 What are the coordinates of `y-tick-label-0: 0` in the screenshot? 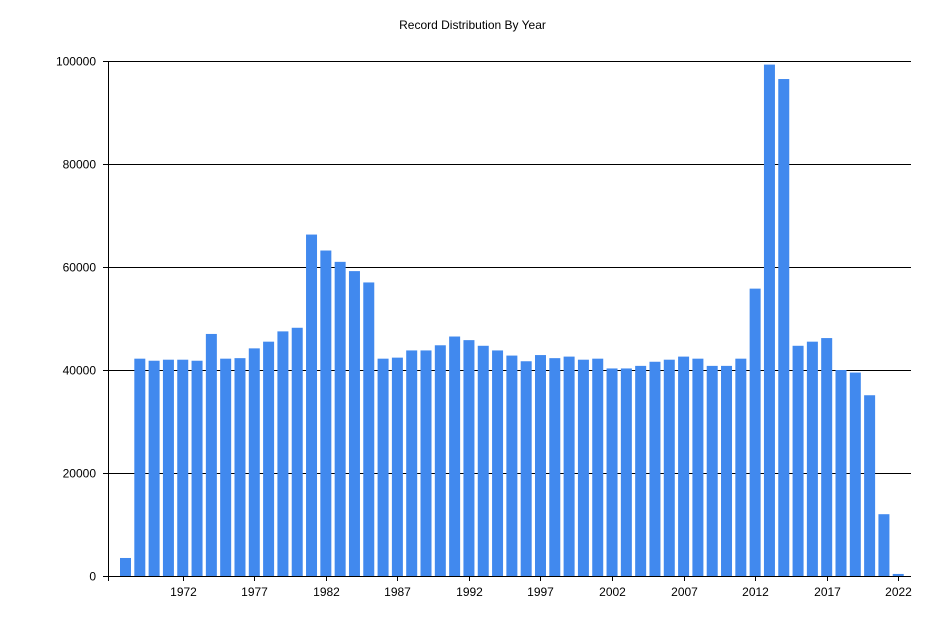 It's located at (92, 577).